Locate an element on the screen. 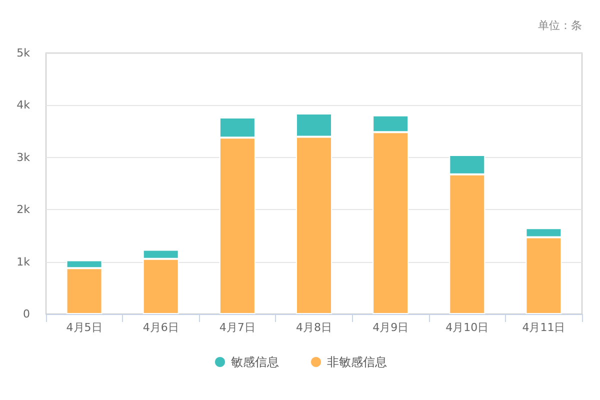 The height and width of the screenshot is (400, 600). x-tick-label: 4月11日 is located at coordinates (544, 327).